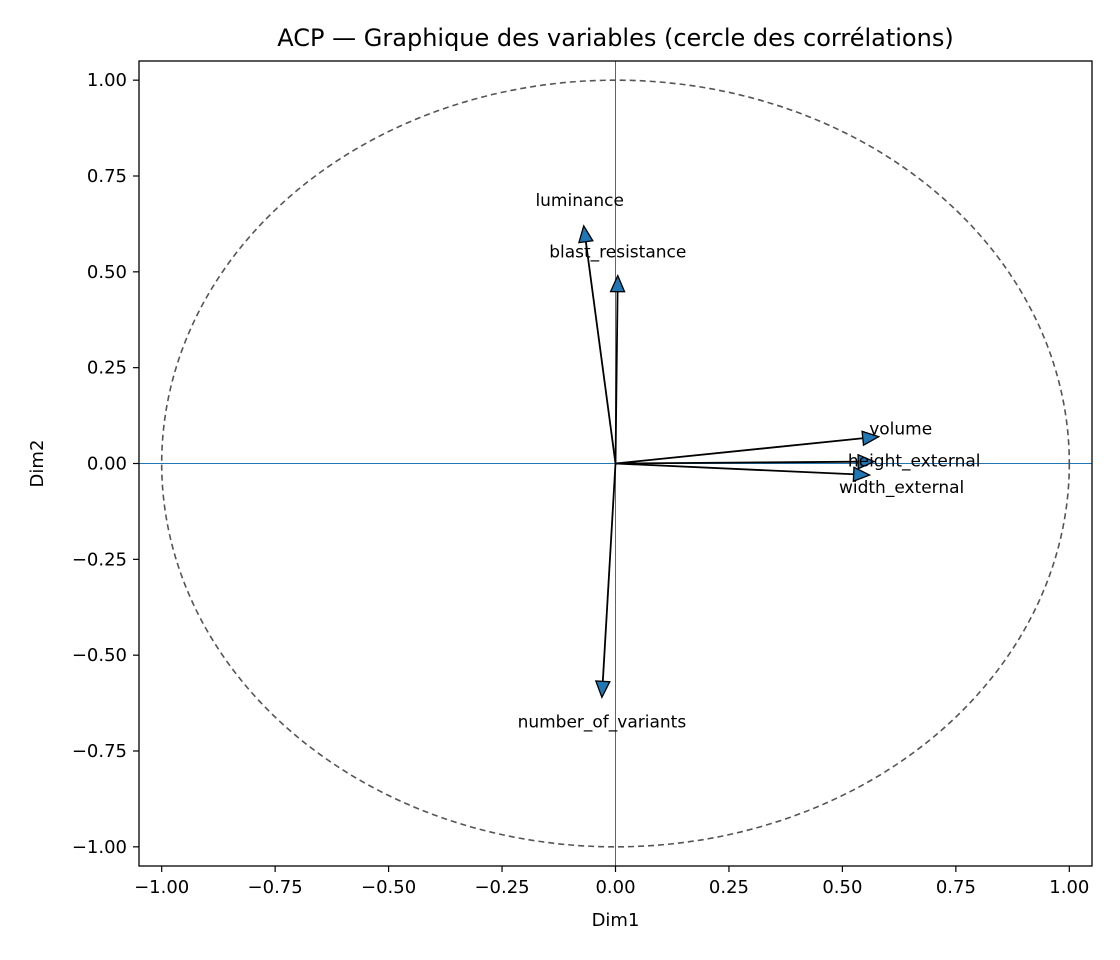  I want to click on y-tick-label: 0.00, so click(107, 464).